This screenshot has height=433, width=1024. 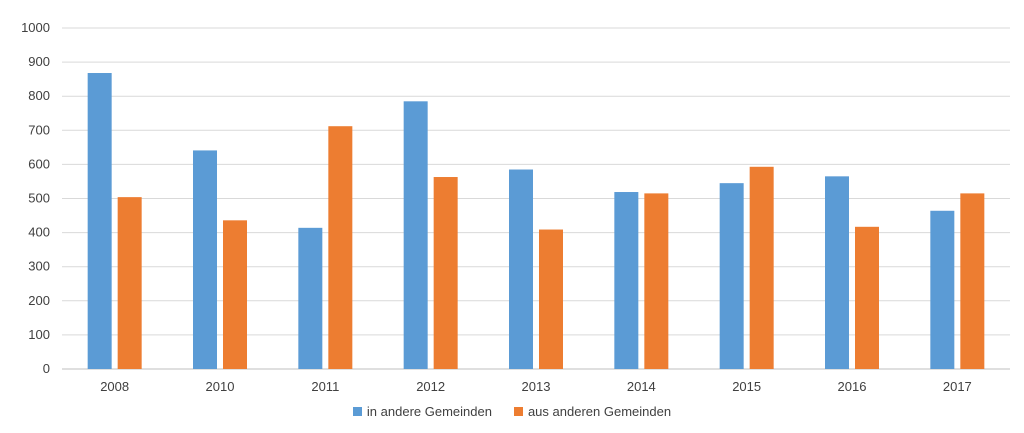 I want to click on y-tick-label: 900, so click(x=39, y=61).